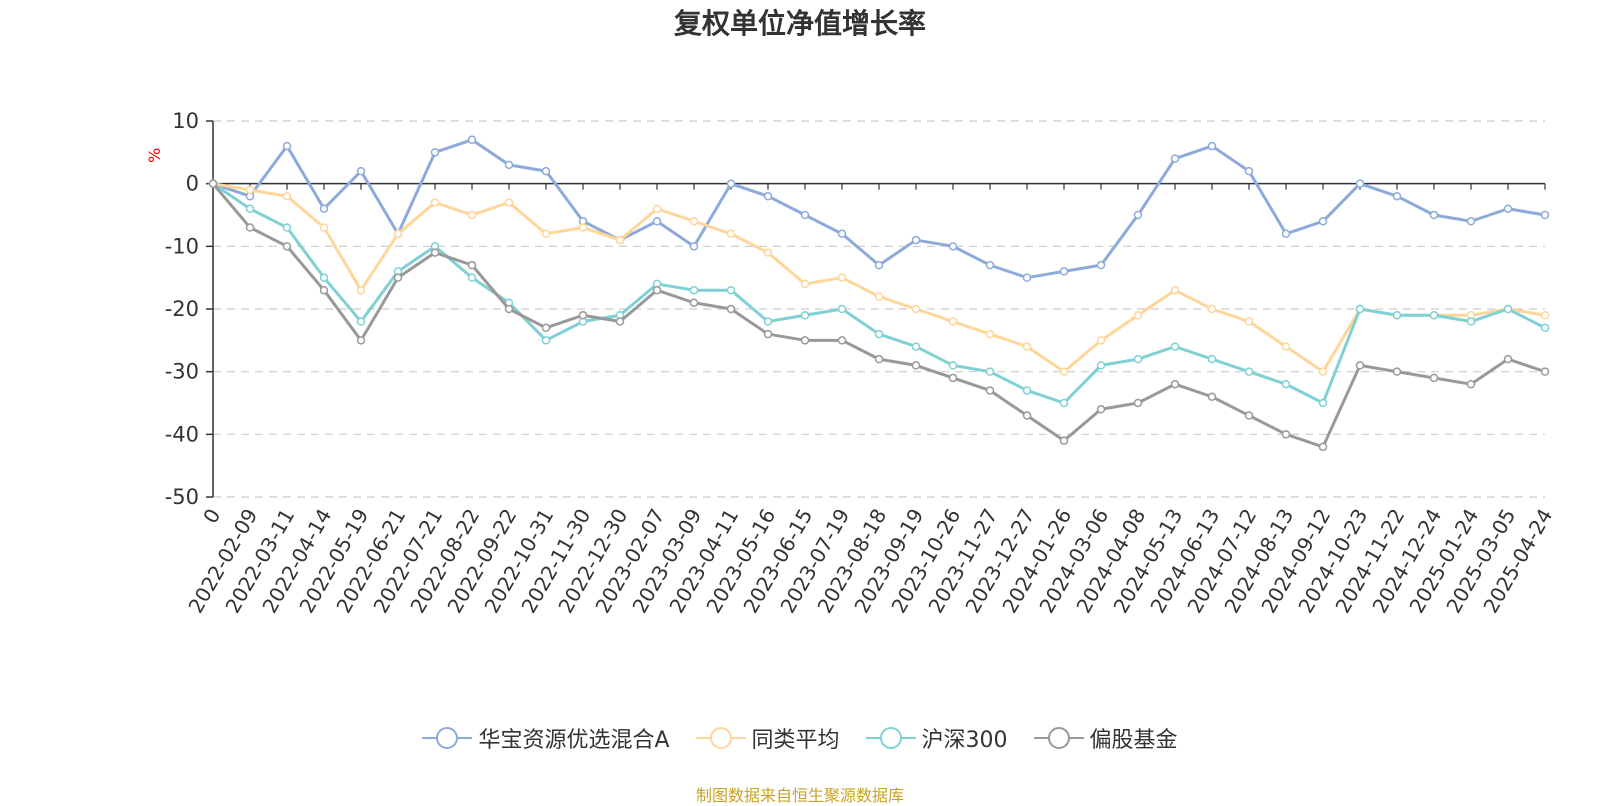 This screenshot has width=1600, height=806. I want to click on y-tick-label: -40, so click(182, 434).